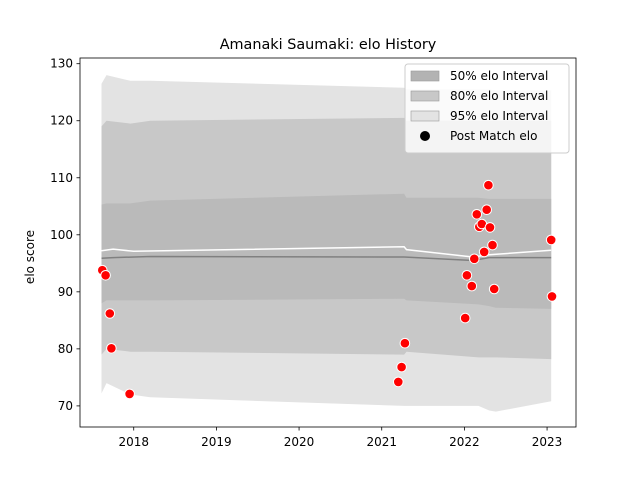 This screenshot has height=480, width=640. What do you see at coordinates (61, 64) in the screenshot?
I see `y-tick-label: 130` at bounding box center [61, 64].